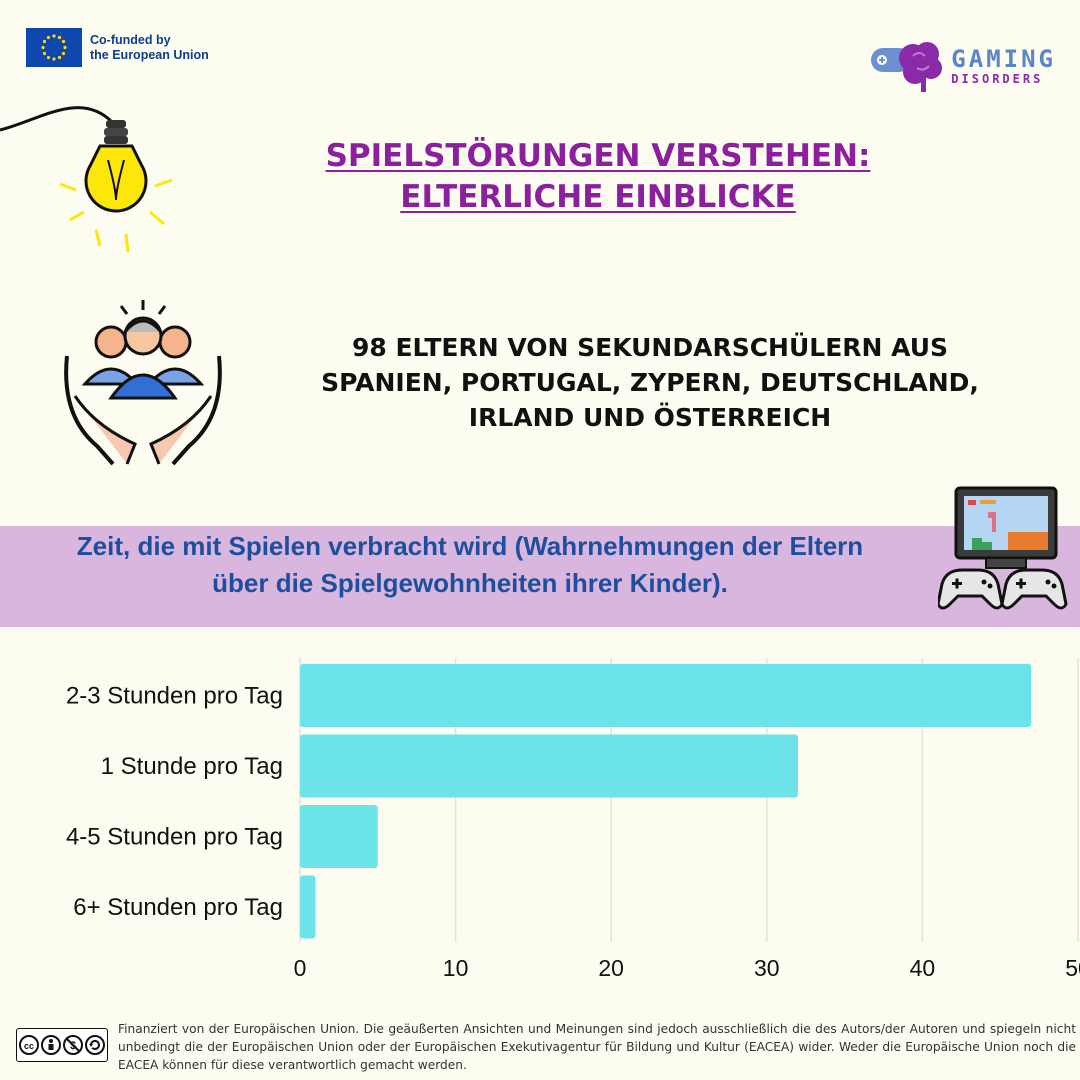  What do you see at coordinates (598, 156) in the screenshot?
I see `title-line1: SPIELSTÖRUNGEN VERSTEHEN:` at bounding box center [598, 156].